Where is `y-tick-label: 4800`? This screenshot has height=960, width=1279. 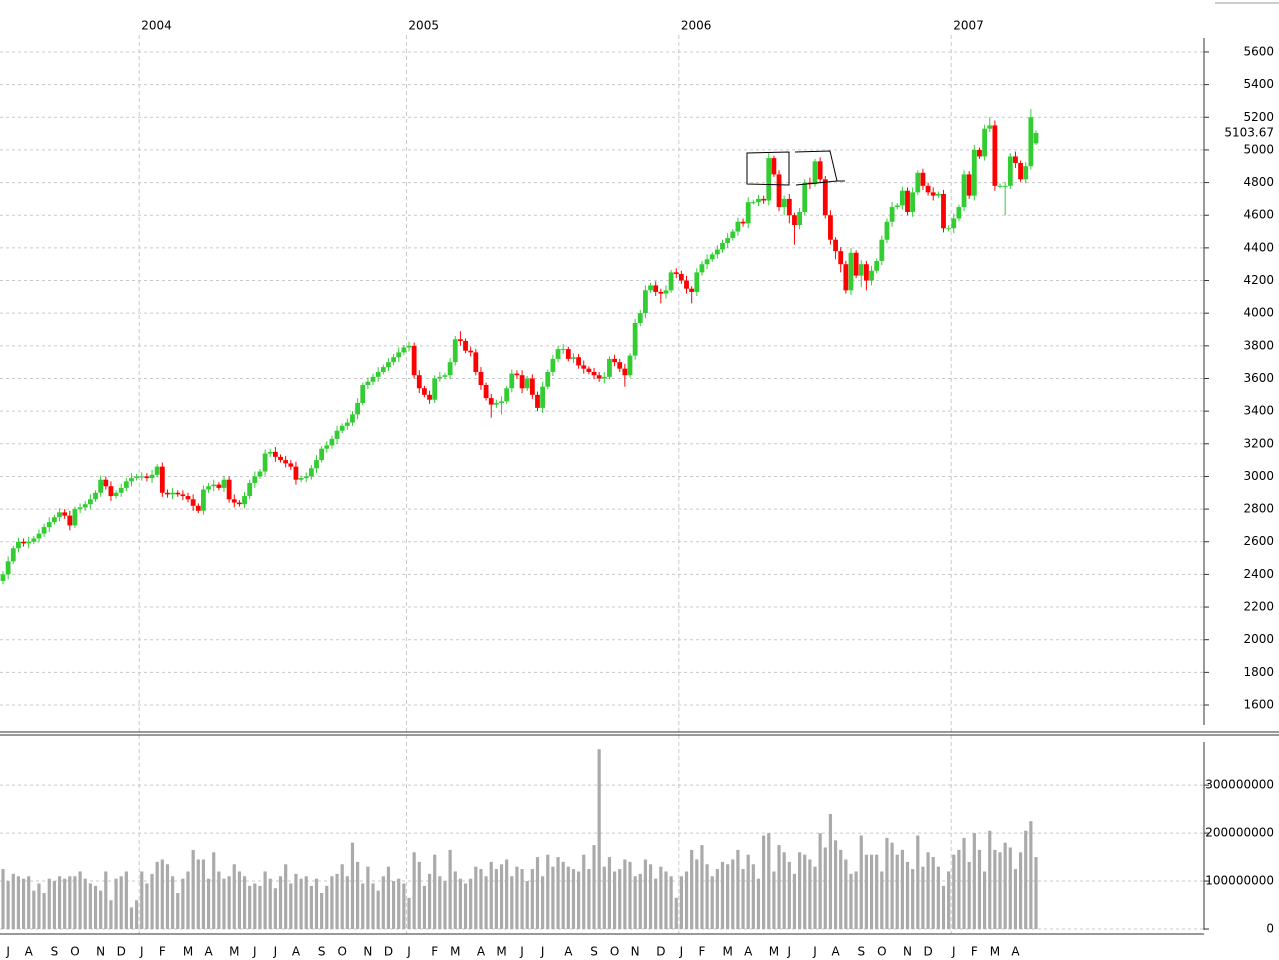
y-tick-label: 4800 is located at coordinates (1258, 182).